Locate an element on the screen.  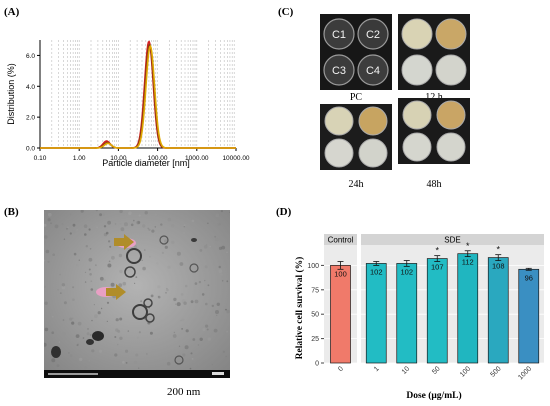
dish-label: C3 is located at coordinates (339, 71).